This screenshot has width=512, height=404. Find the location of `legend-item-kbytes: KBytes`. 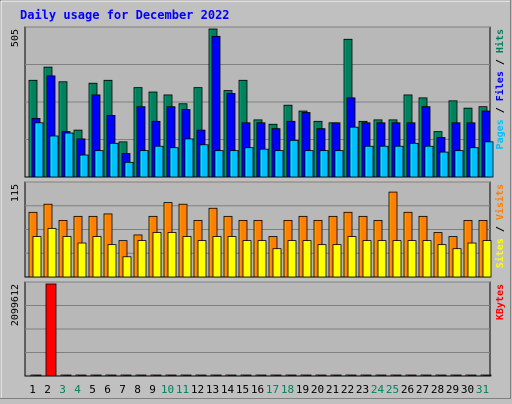

legend-item-kbytes: KBytes is located at coordinates (500, 302).